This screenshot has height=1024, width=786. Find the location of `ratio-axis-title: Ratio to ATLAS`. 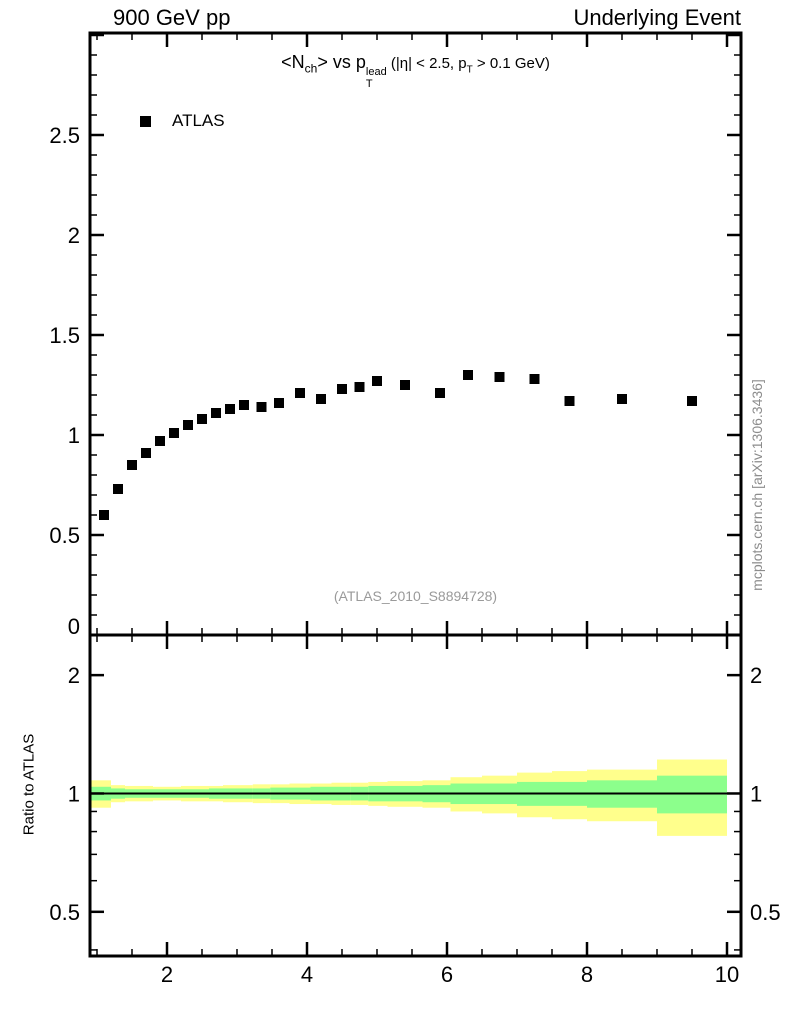

ratio-axis-title: Ratio to ATLAS is located at coordinates (29, 784).